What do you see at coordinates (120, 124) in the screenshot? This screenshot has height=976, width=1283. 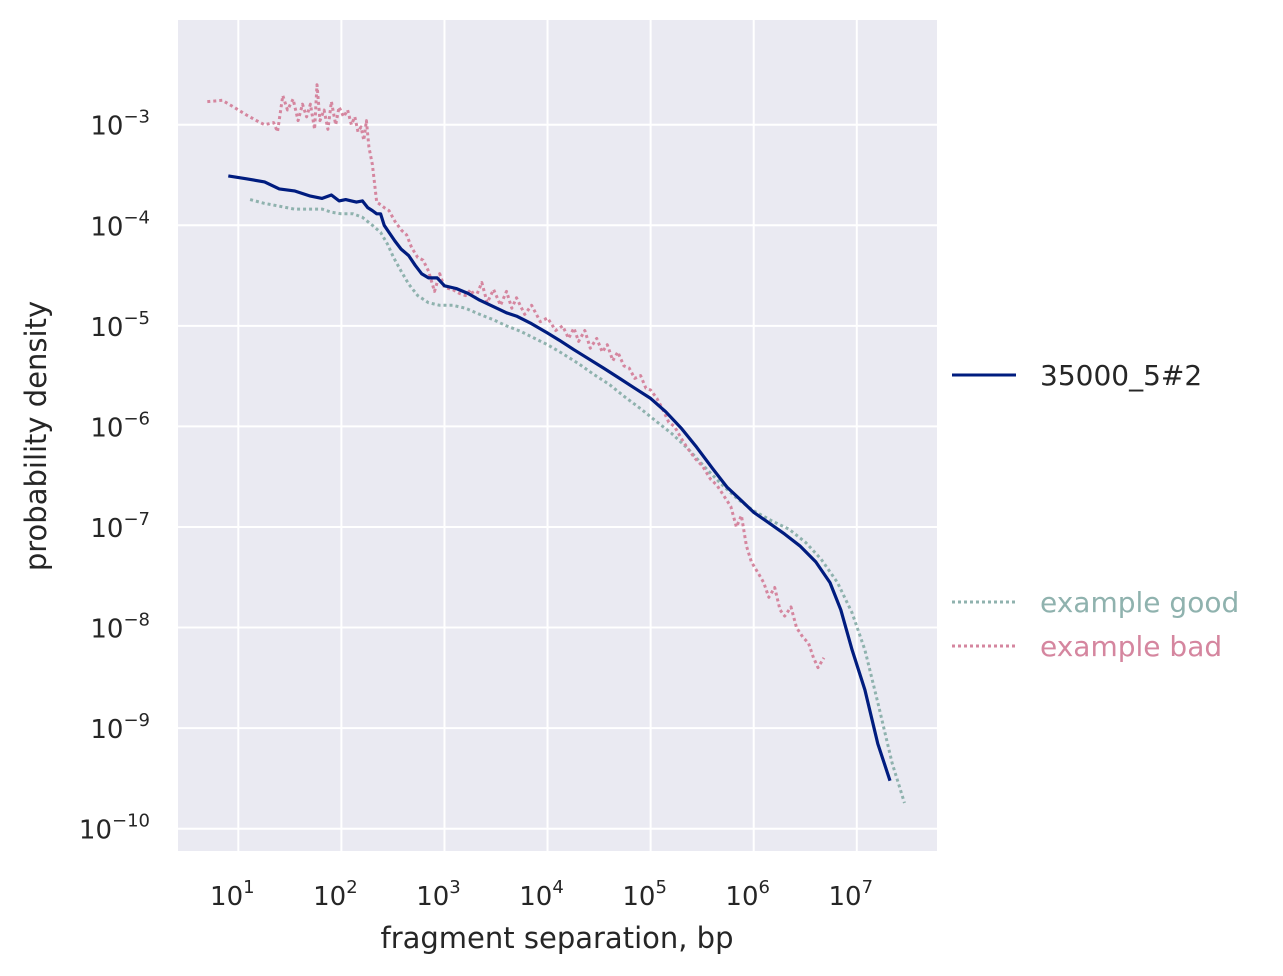 I see `y-tick-label: 10⁻³` at bounding box center [120, 124].